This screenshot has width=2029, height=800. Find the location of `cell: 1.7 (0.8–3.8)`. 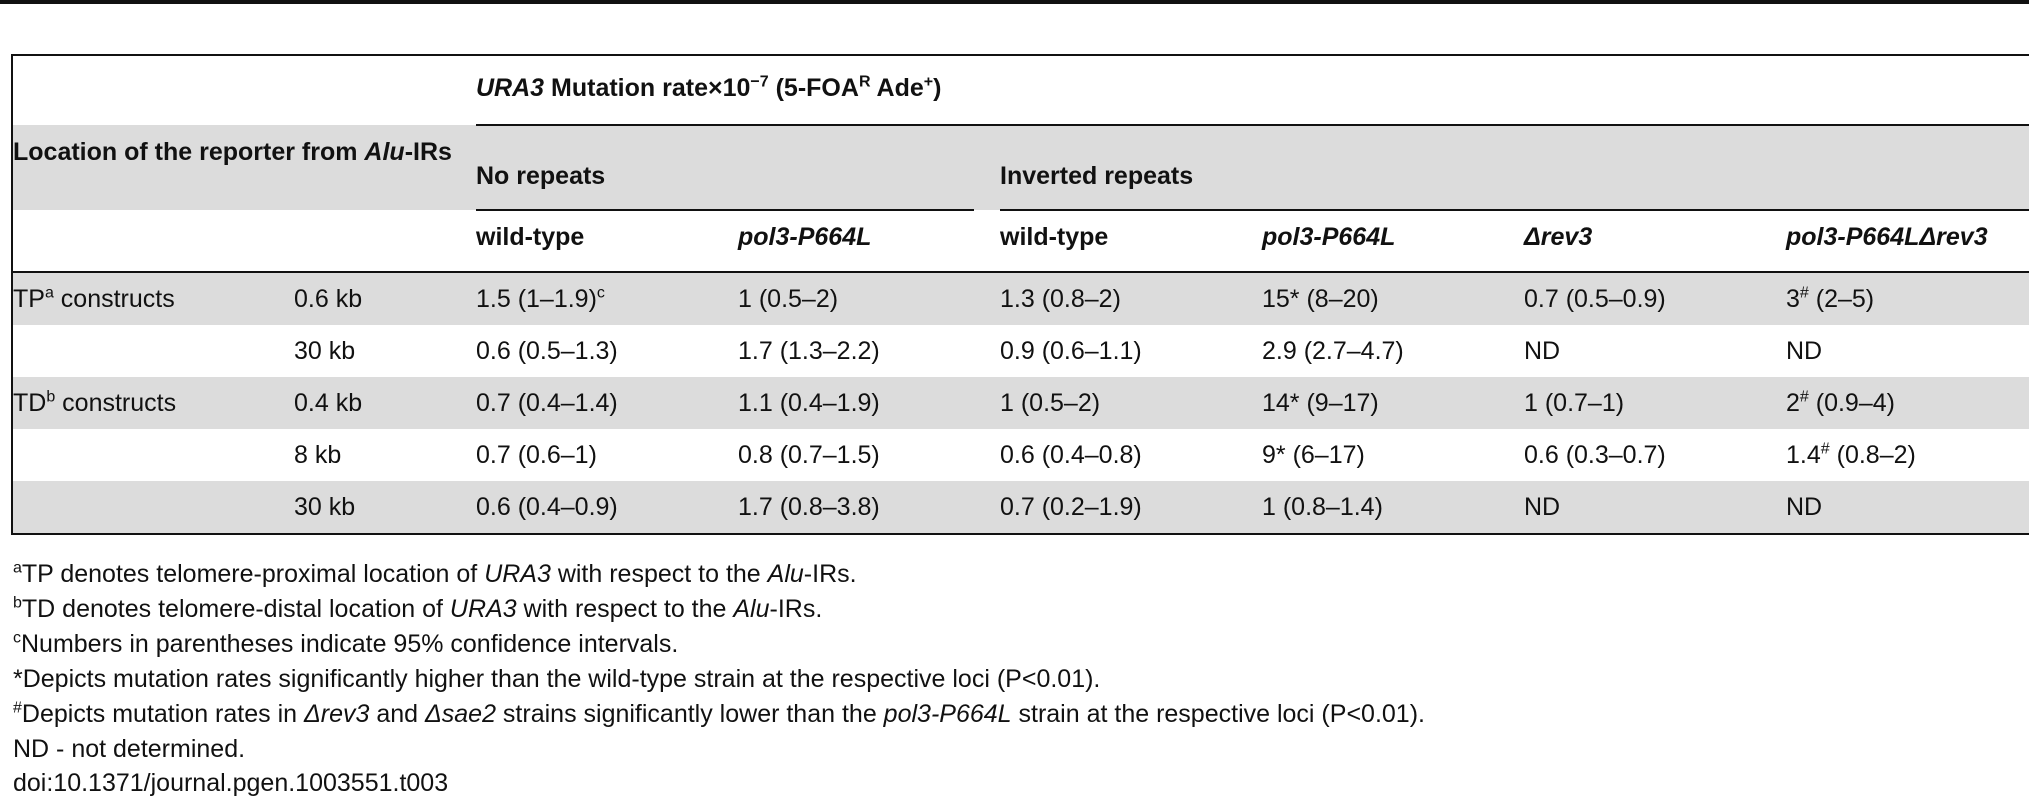

cell: 1.7 (0.8–3.8) is located at coordinates (809, 507).